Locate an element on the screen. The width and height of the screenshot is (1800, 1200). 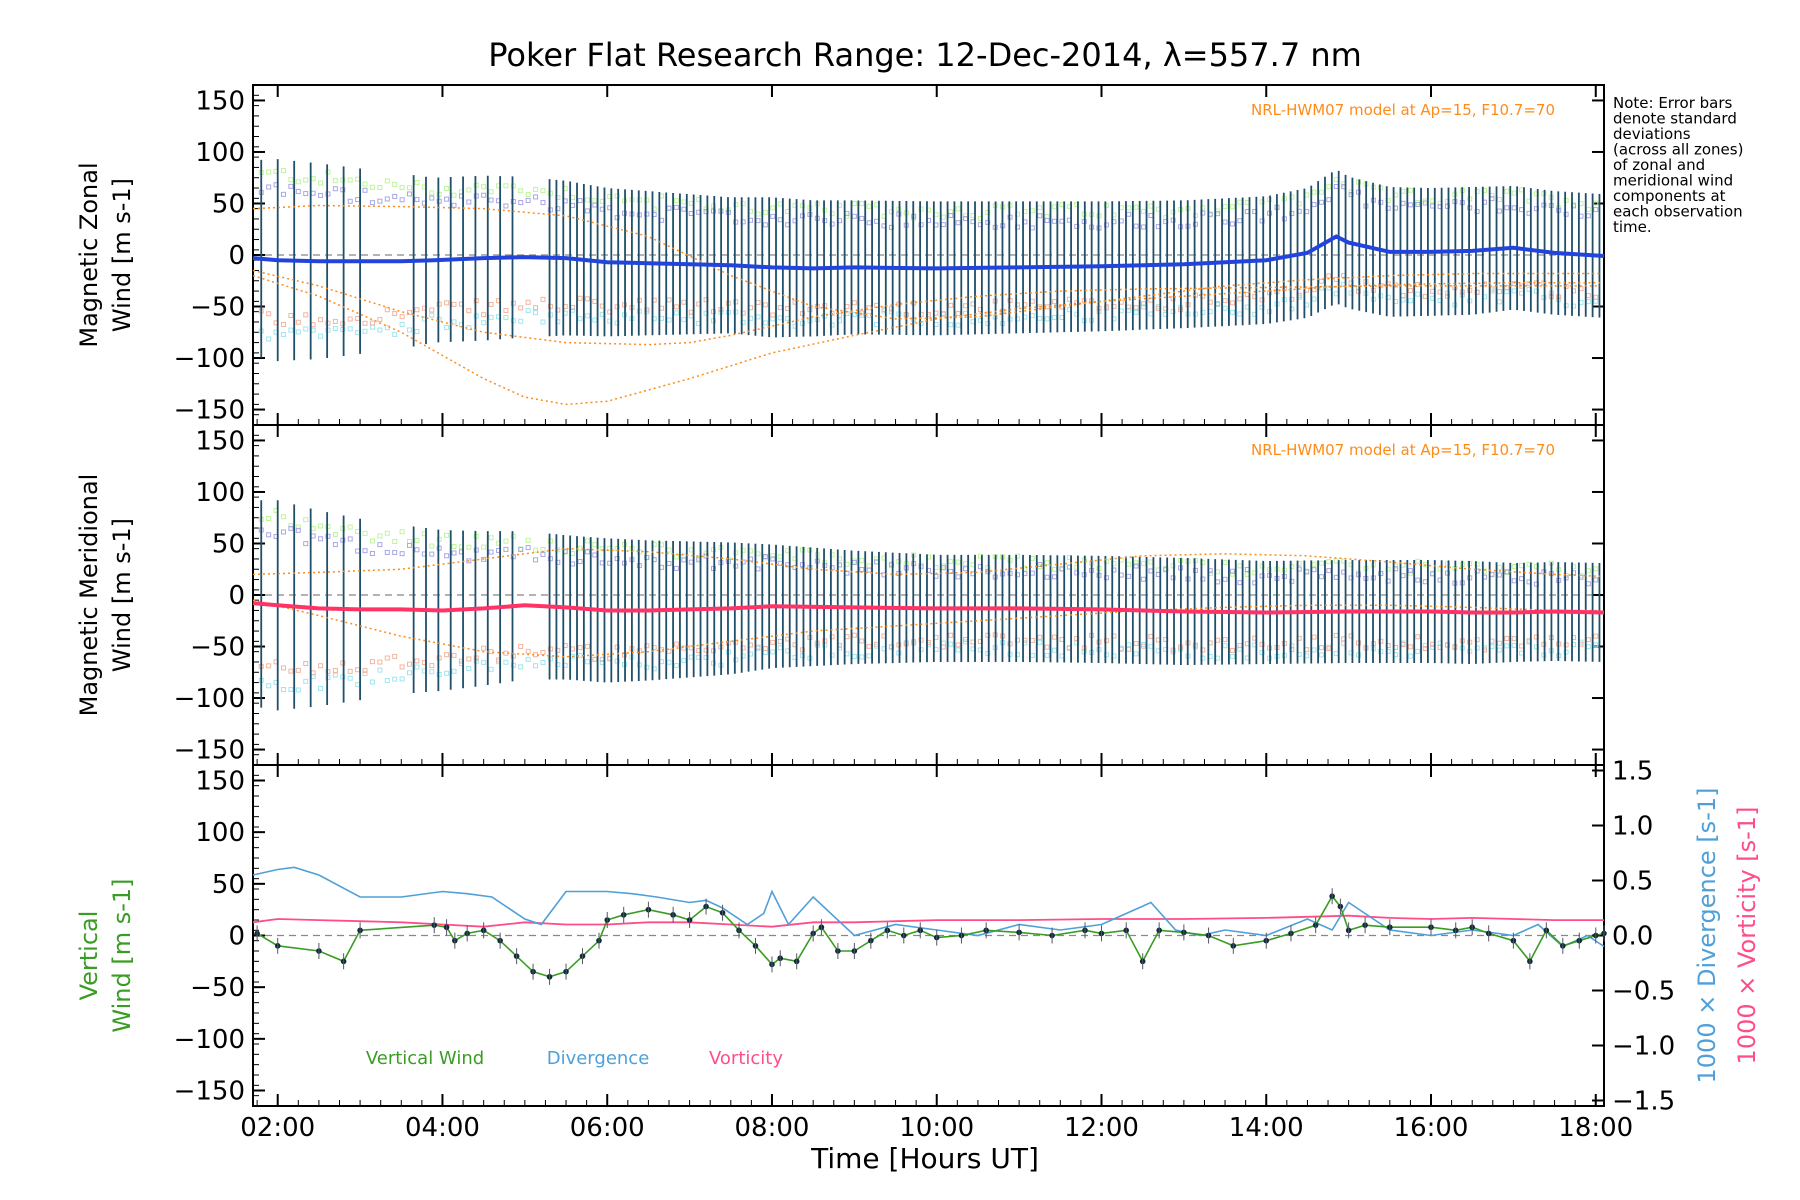
note-line: Note: Error bars is located at coordinates (1673, 103).